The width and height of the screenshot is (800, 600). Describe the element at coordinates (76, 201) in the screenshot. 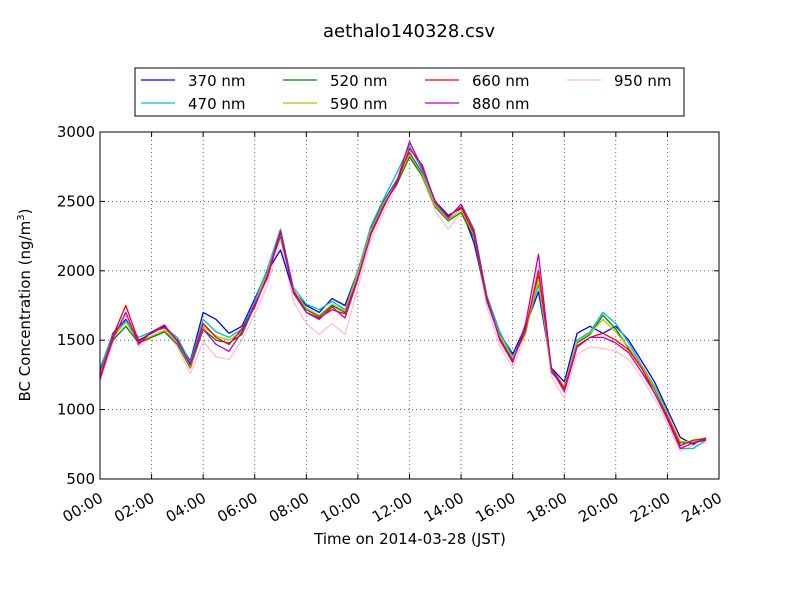

I see `y-tick-label: 2500` at that location.